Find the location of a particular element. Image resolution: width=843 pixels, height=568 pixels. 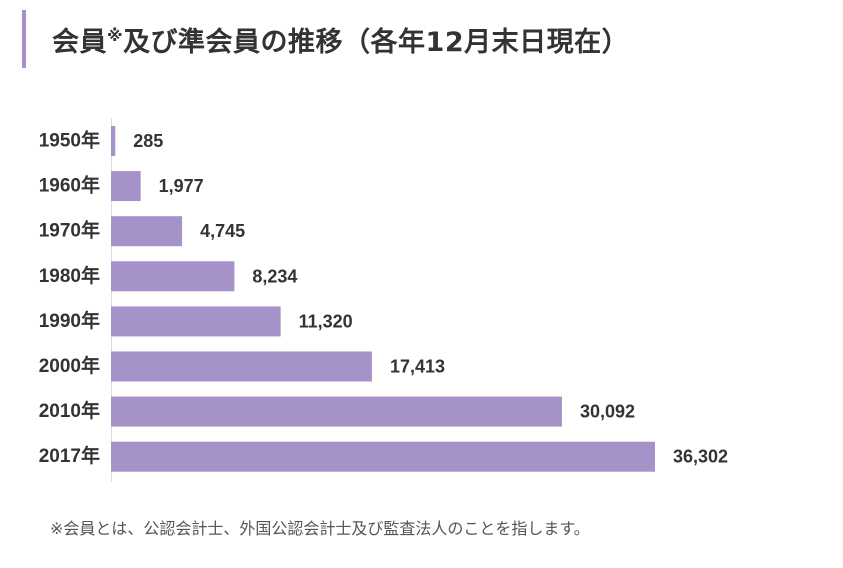

chart-heading: 会員※及び準会員の推移（各年12月末日現在） is located at coordinates (325, 39).